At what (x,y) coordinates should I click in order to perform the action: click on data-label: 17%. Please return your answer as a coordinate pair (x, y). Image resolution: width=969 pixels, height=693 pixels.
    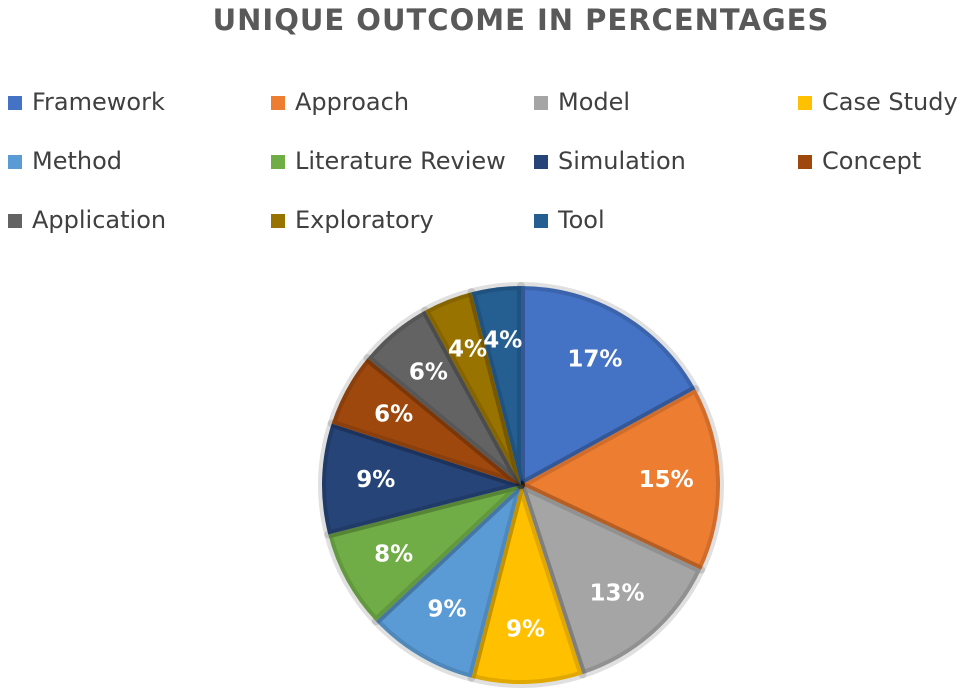
    Looking at the image, I should click on (594, 359).